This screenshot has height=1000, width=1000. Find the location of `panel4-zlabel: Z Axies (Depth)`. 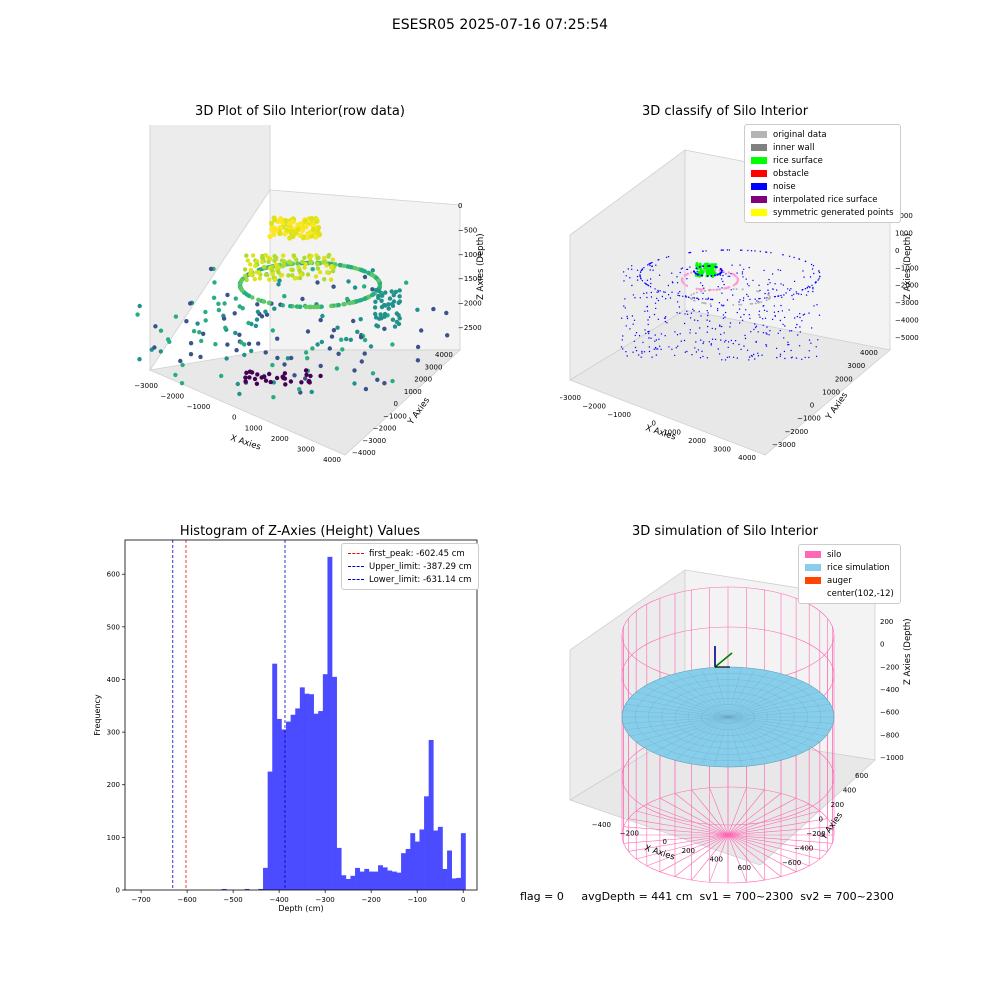

panel4-zlabel: Z Axies (Depth) is located at coordinates (908, 651).